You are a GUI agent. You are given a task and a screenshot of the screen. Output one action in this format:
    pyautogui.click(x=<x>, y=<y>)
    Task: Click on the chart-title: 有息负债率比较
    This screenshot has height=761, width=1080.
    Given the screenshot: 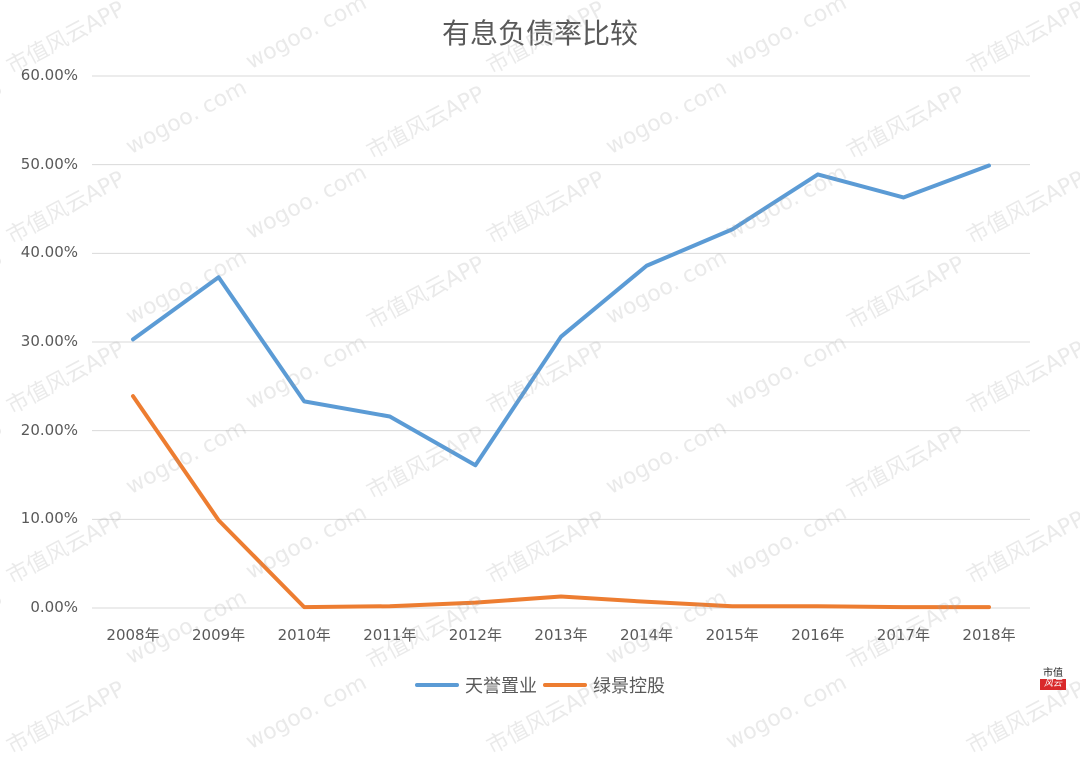 What is the action you would take?
    pyautogui.click(x=539, y=33)
    